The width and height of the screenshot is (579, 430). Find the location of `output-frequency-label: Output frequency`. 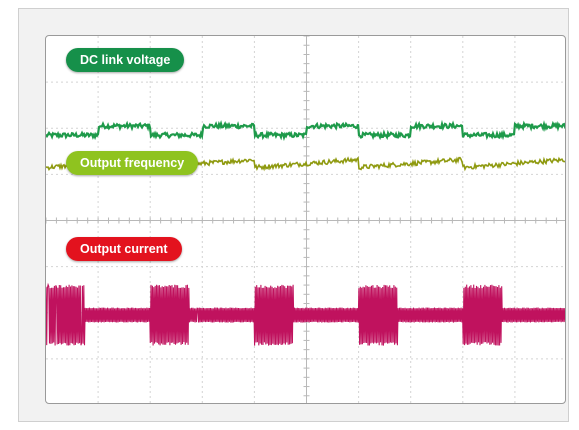

output-frequency-label: Output frequency is located at coordinates (132, 163).